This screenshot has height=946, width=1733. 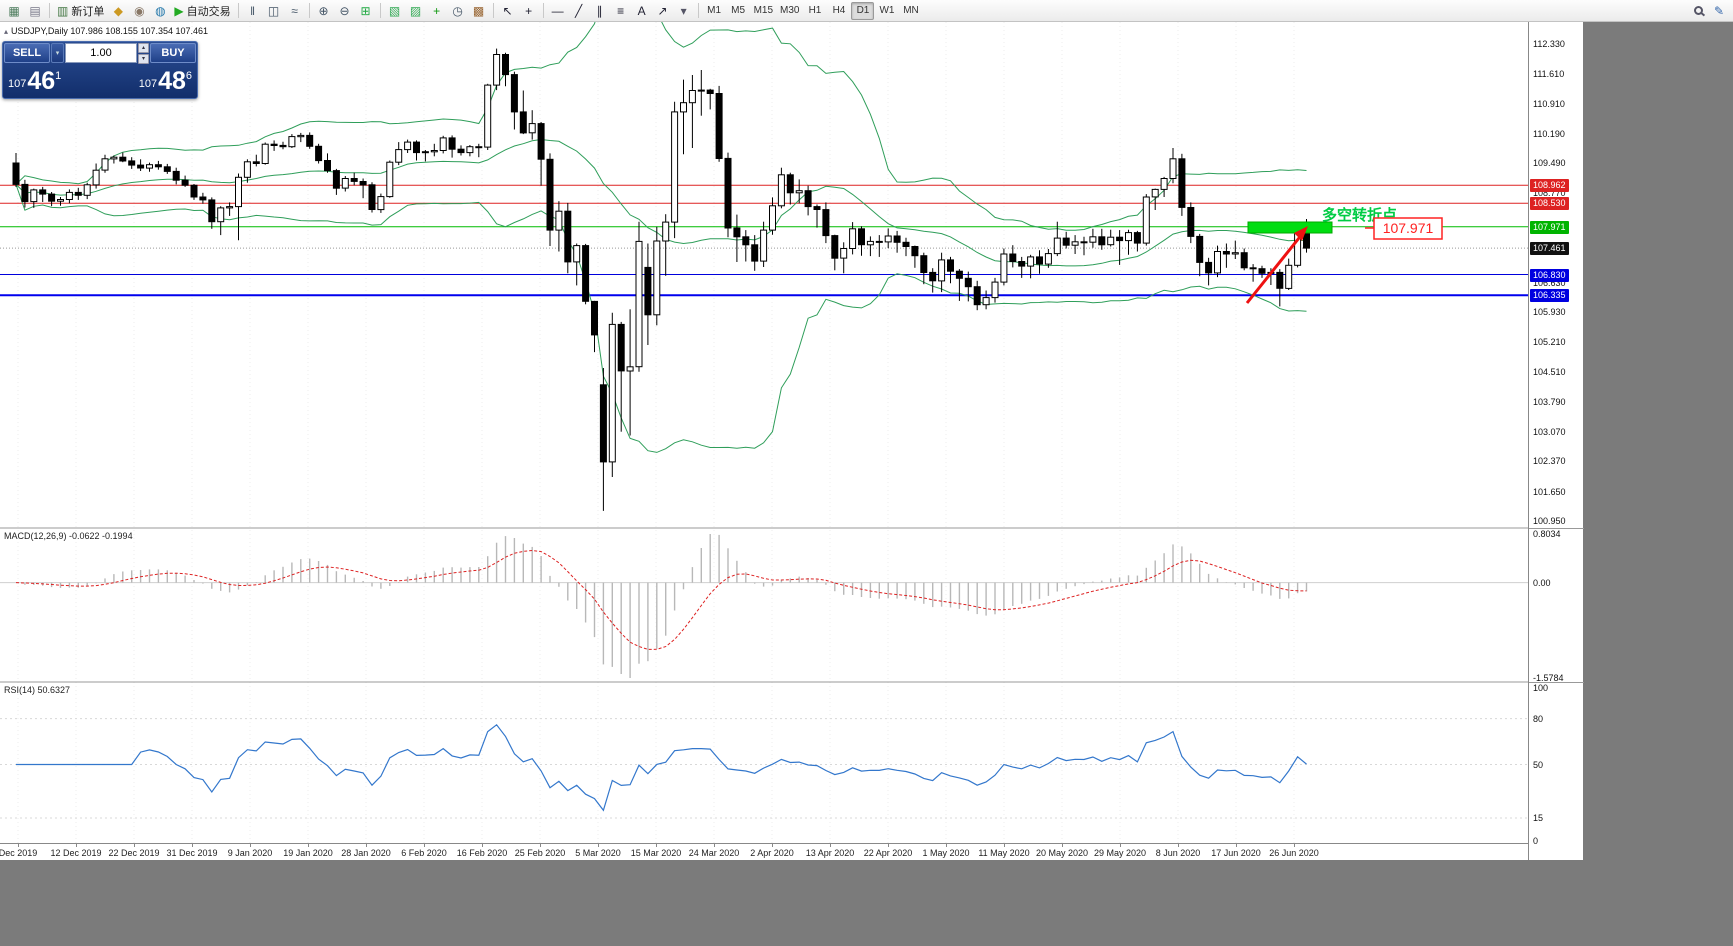 What do you see at coordinates (173, 53) in the screenshot?
I see `buy-button: BUY` at bounding box center [173, 53].